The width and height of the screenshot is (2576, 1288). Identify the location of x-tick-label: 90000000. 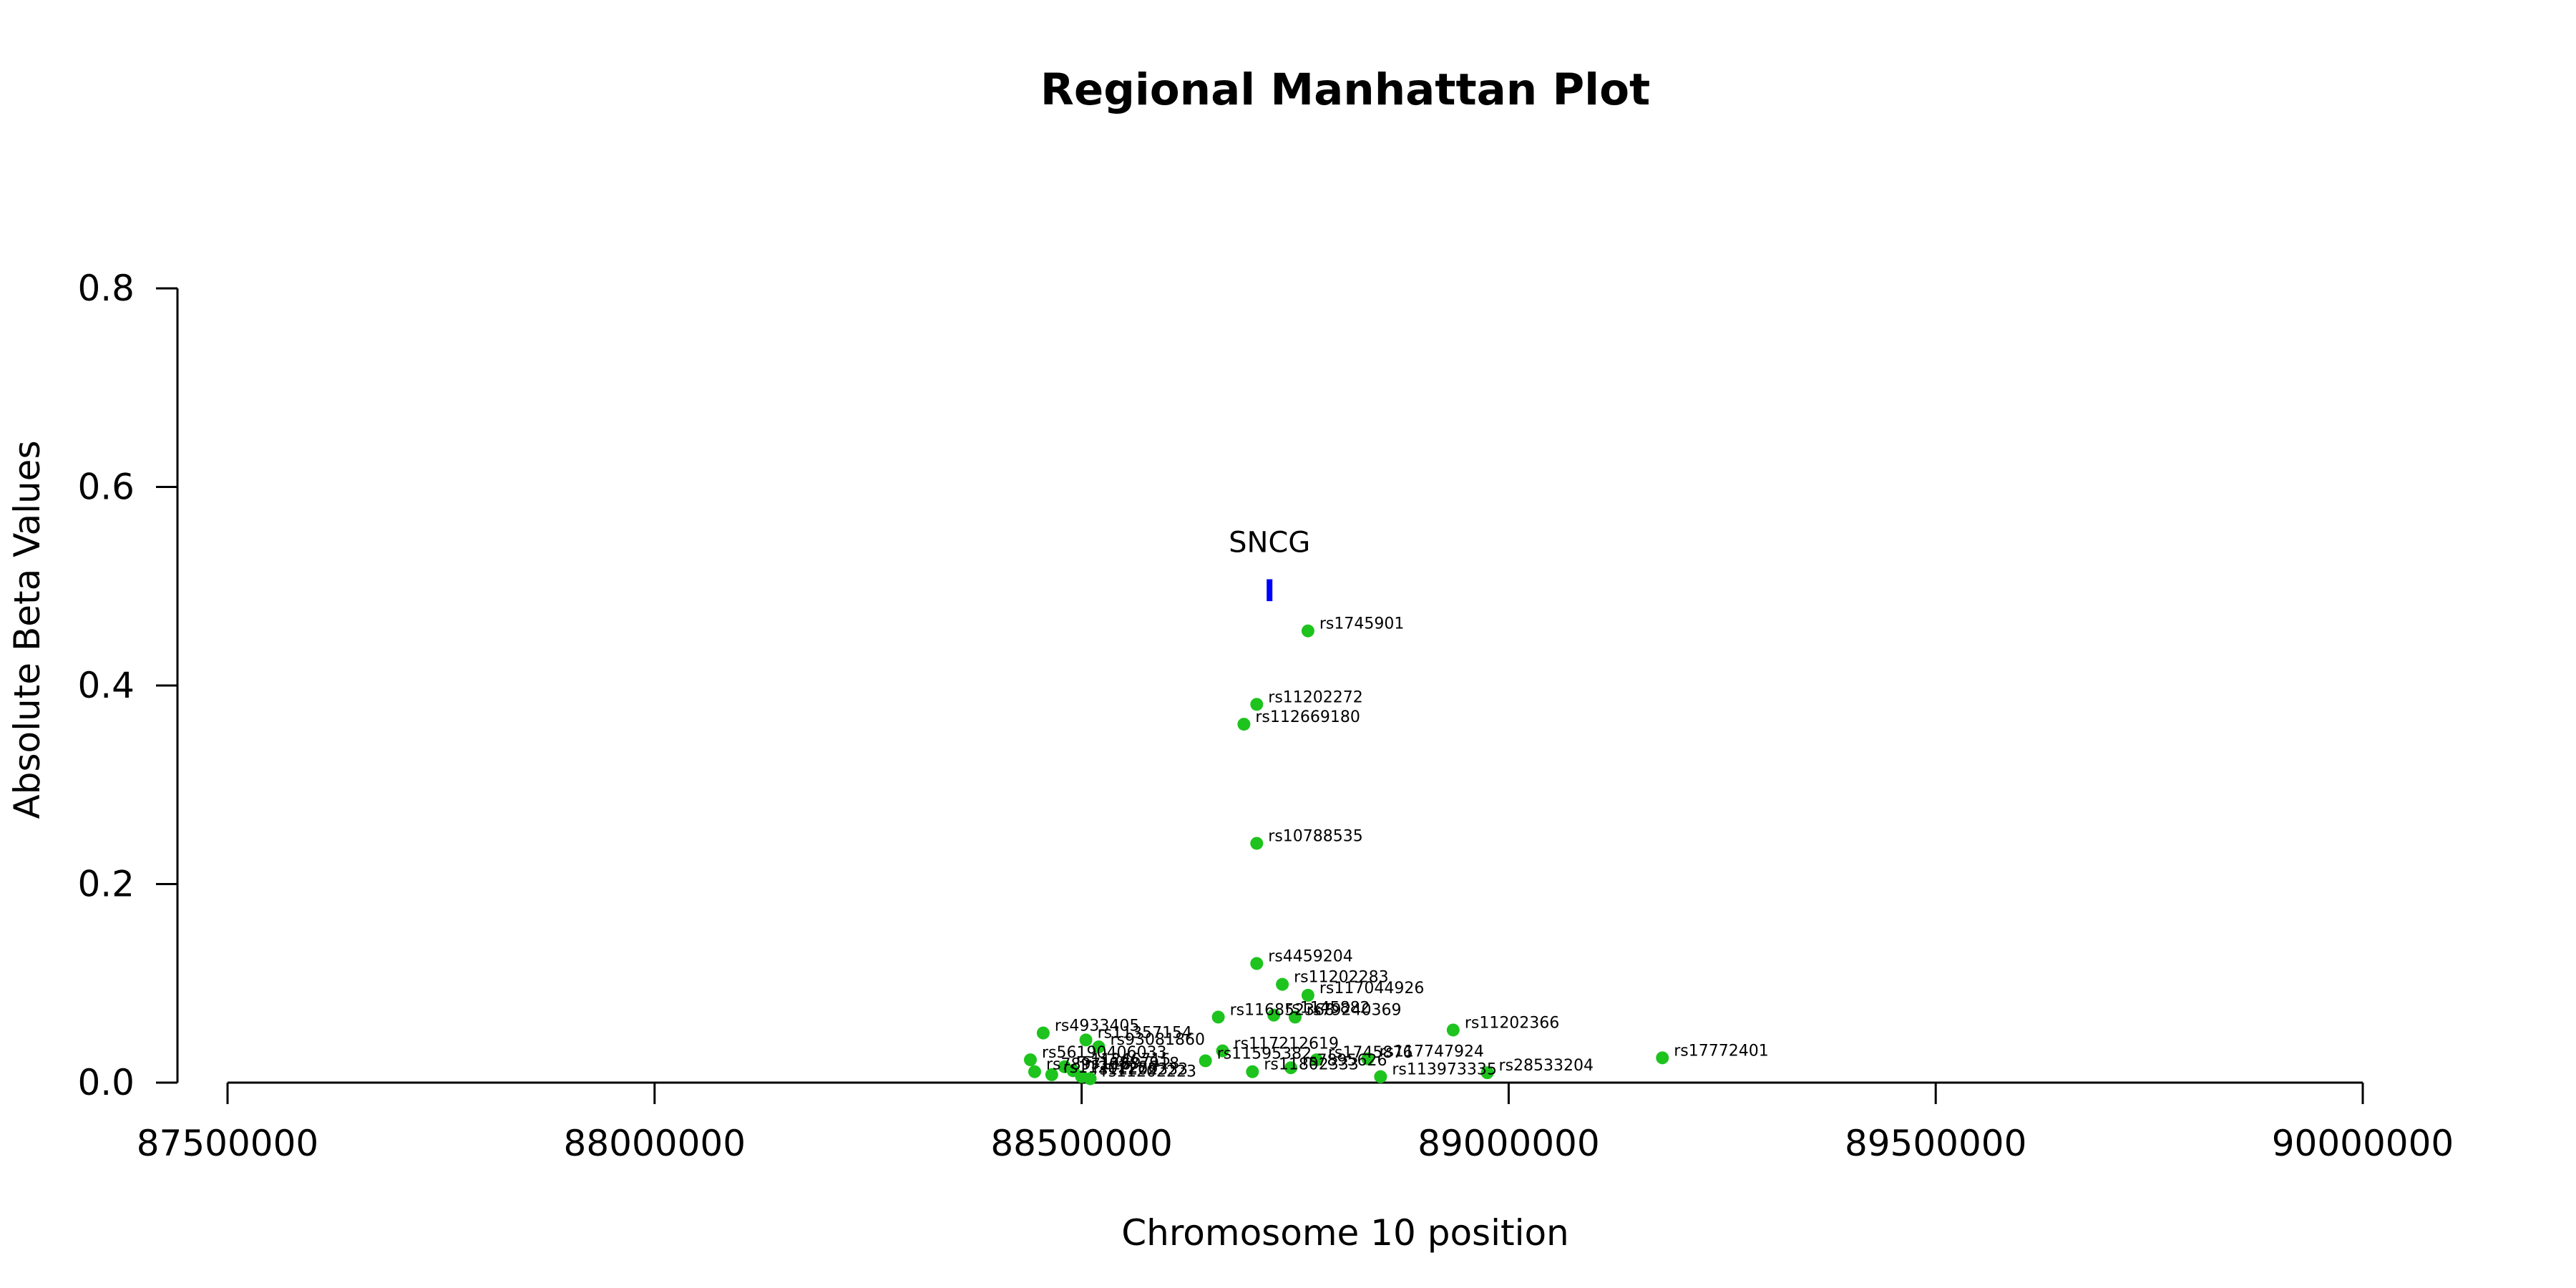
(2363, 1143).